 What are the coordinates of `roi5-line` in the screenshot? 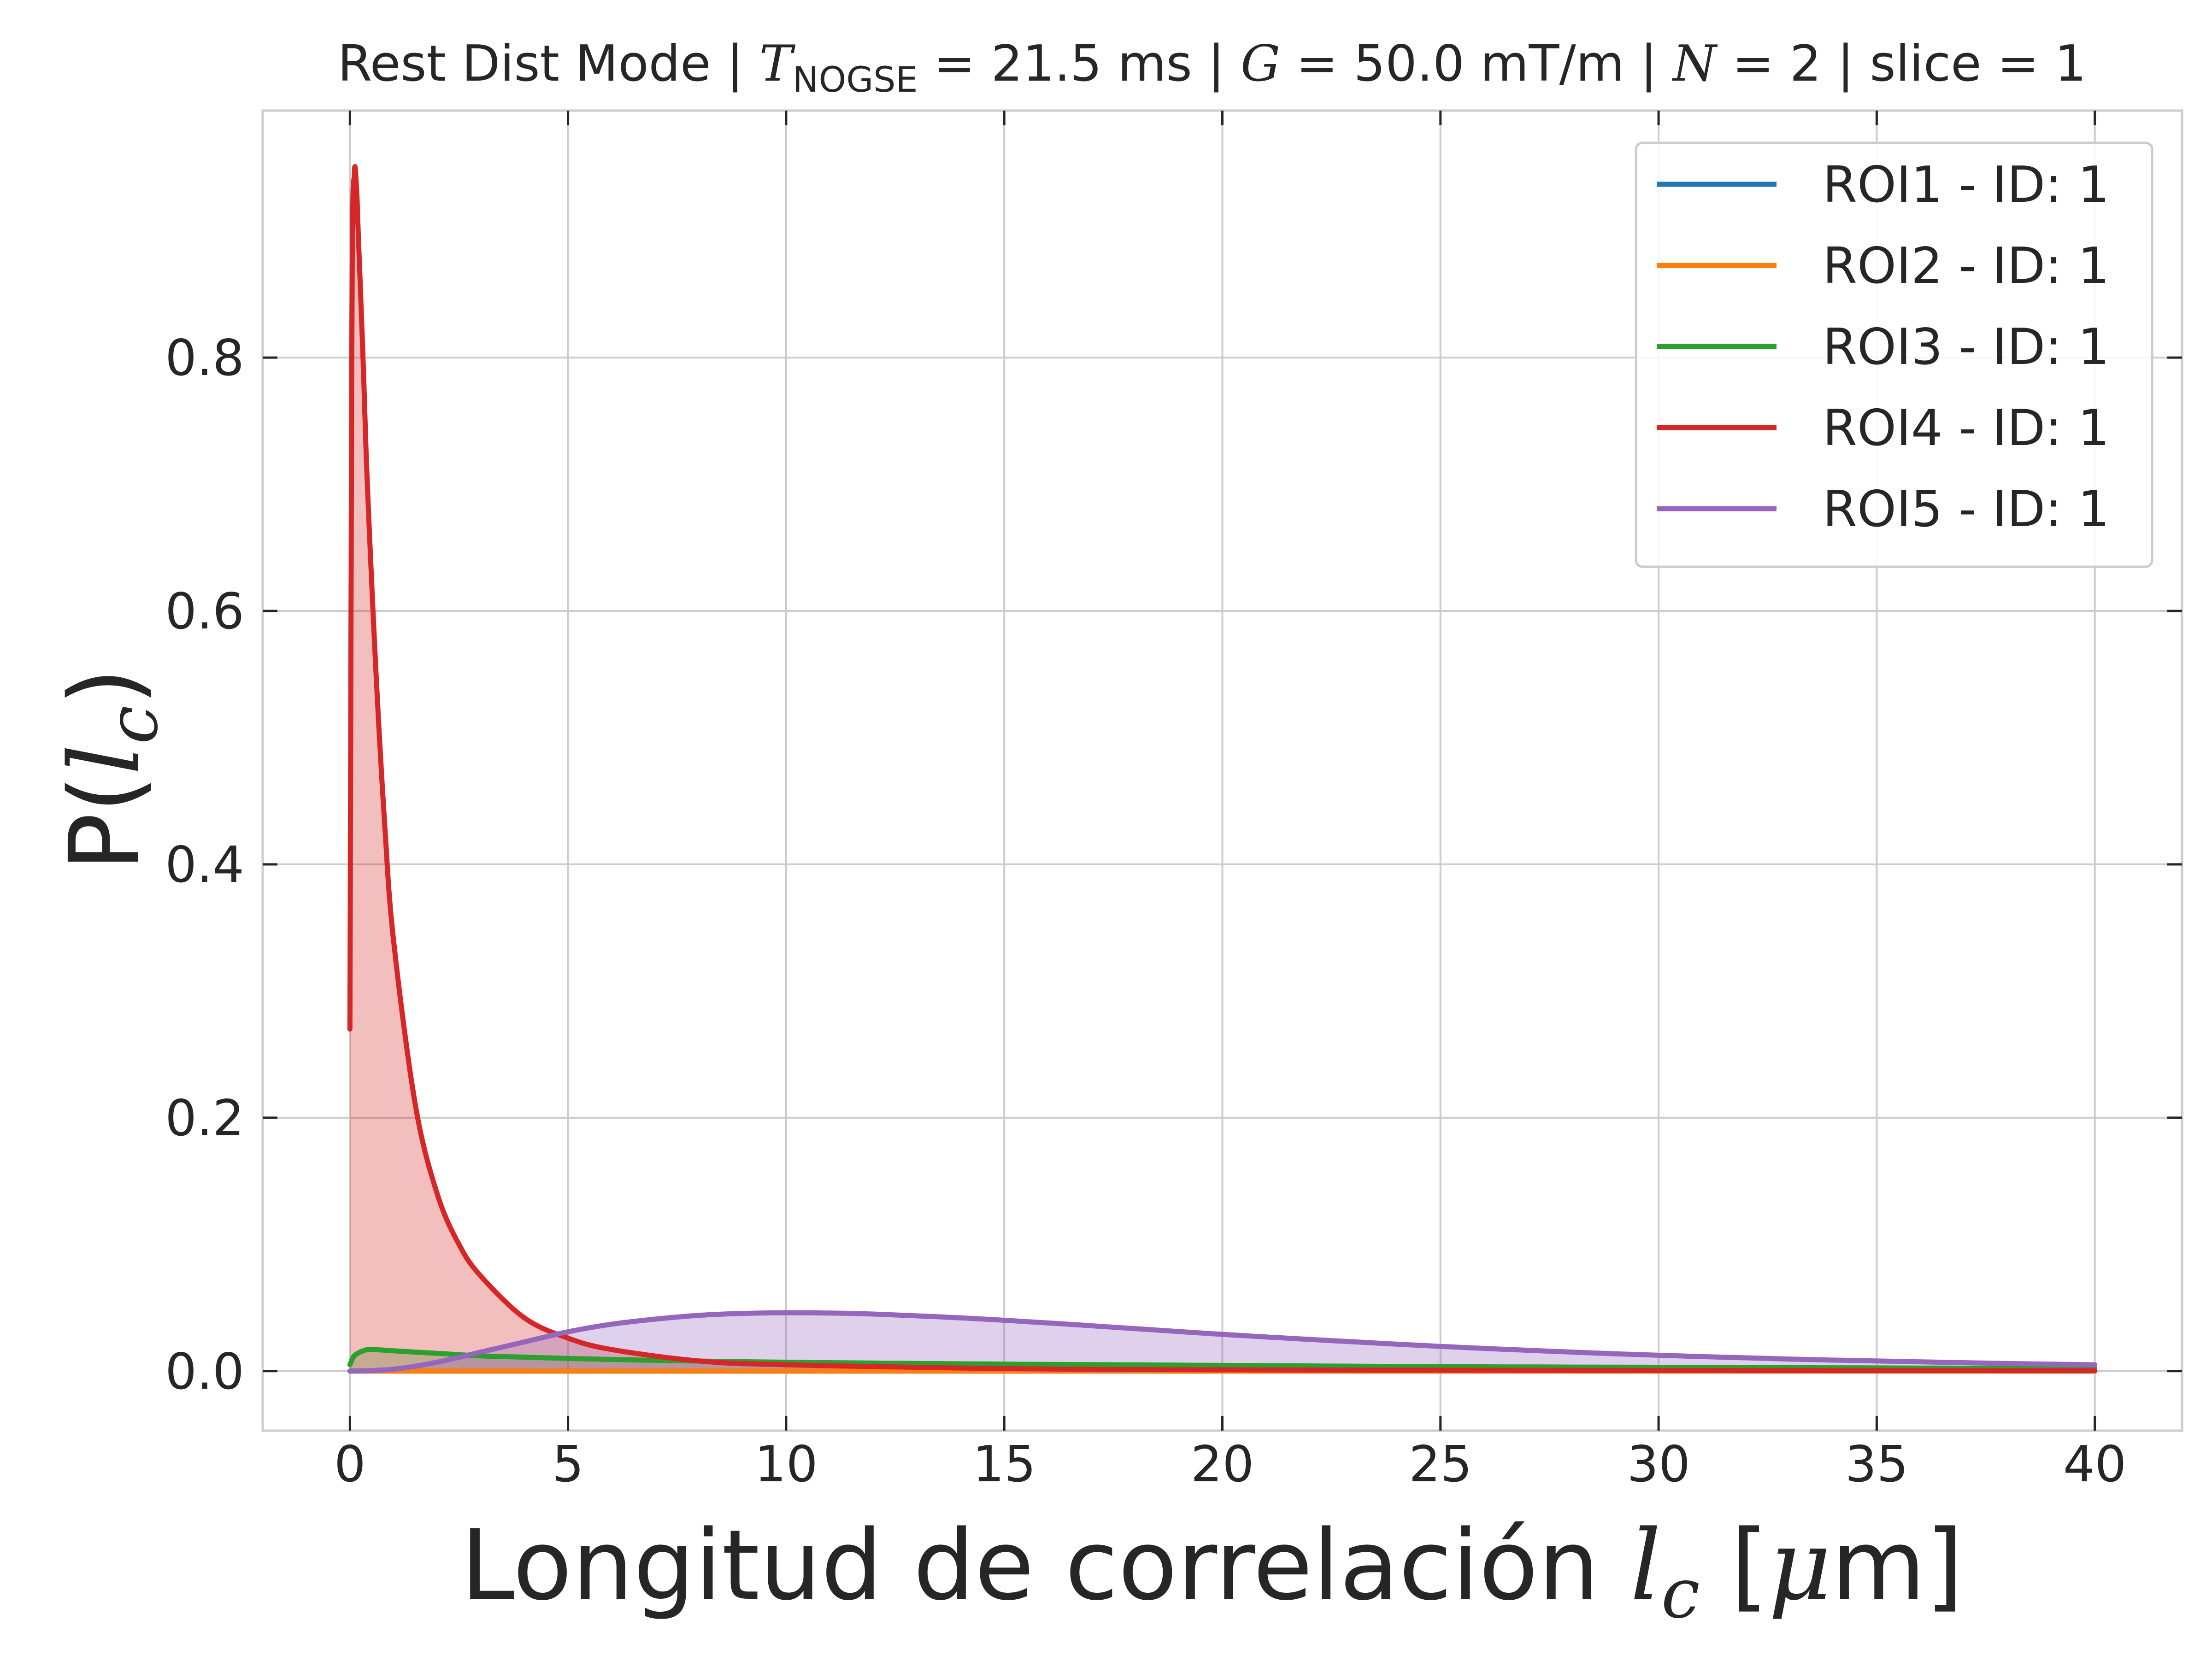 It's located at (1222, 1342).